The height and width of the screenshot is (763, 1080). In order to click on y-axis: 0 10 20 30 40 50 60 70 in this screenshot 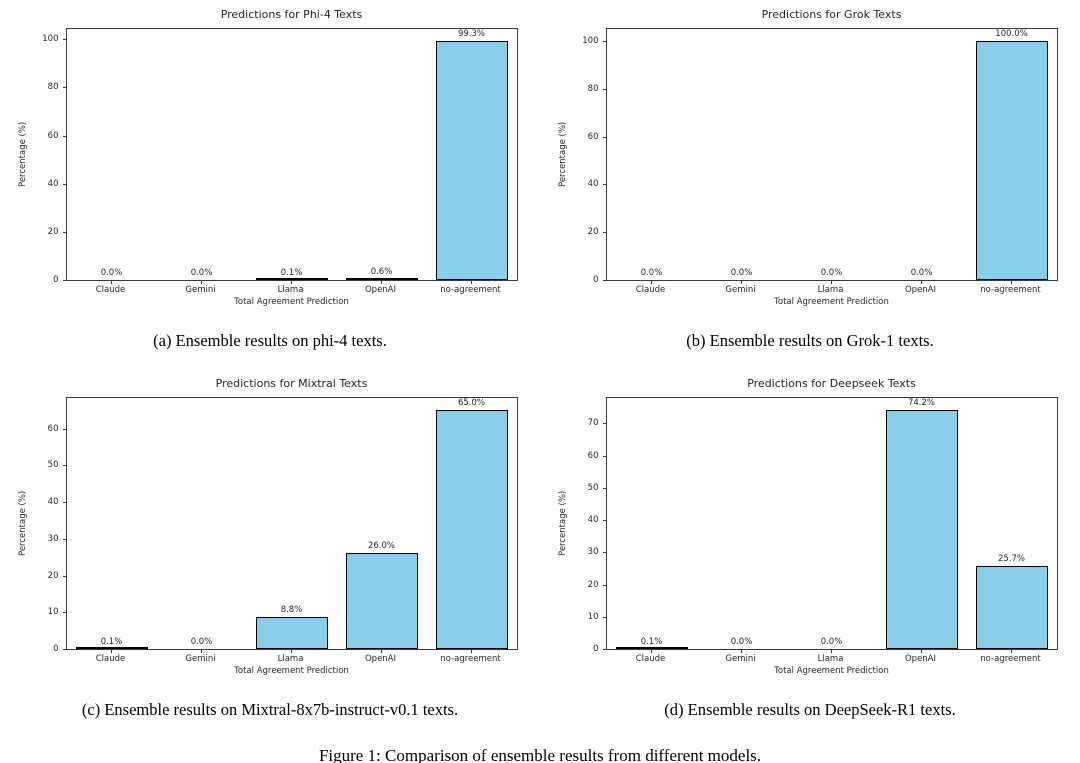, I will do `click(588, 525)`.